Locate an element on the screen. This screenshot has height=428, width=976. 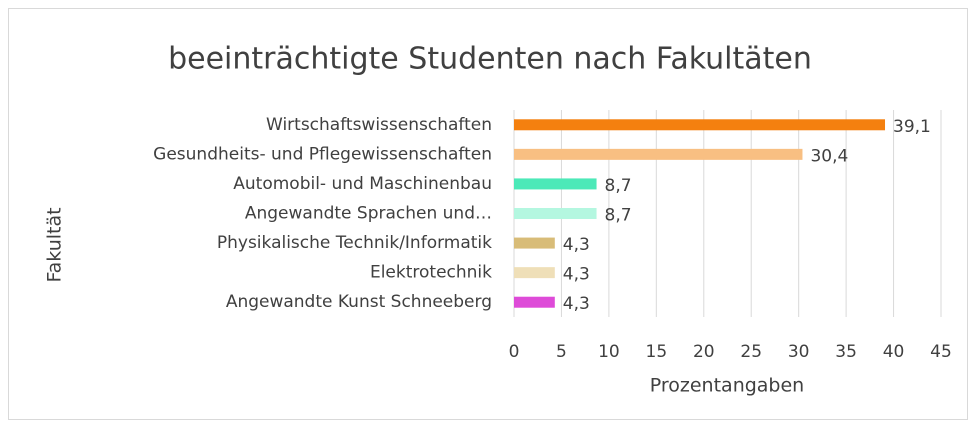
y-tick-label: Gesundheits- und Pflegewissenschaften is located at coordinates (322, 154).